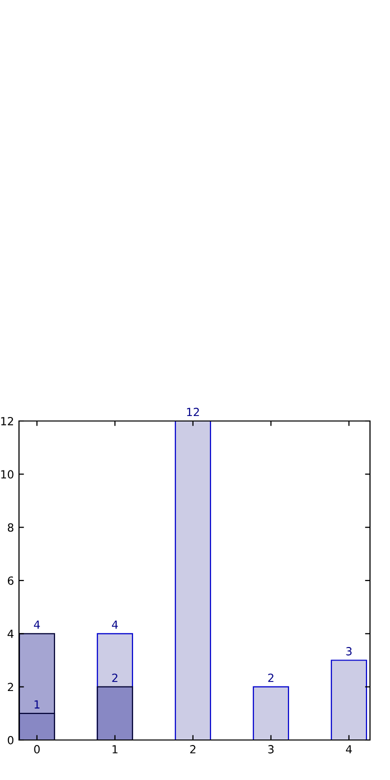 This screenshot has height=780, width=390. Describe the element at coordinates (349, 651) in the screenshot. I see `data-label: 3` at that location.